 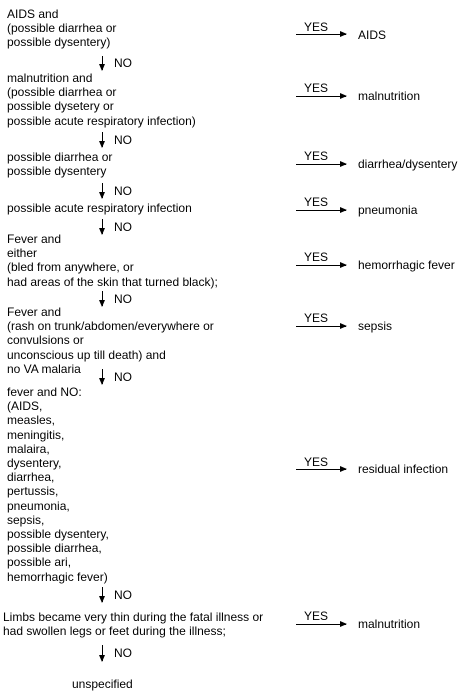 What do you see at coordinates (316, 202) in the screenshot?
I see `yes-label-4: YES` at bounding box center [316, 202].